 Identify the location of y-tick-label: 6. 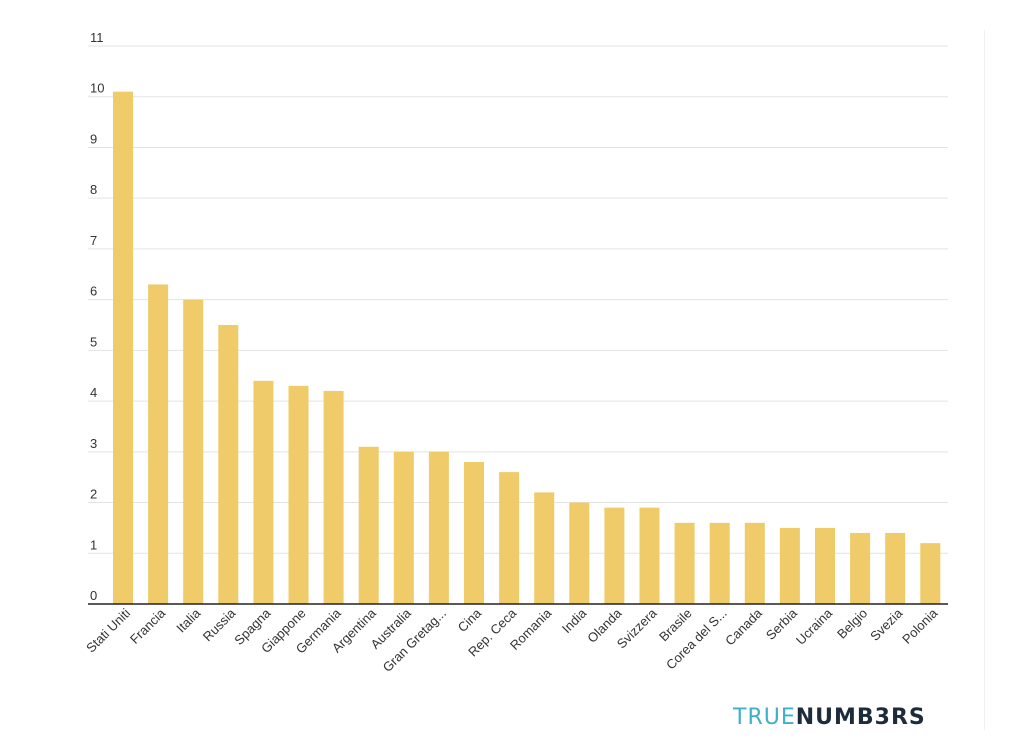
(93, 291).